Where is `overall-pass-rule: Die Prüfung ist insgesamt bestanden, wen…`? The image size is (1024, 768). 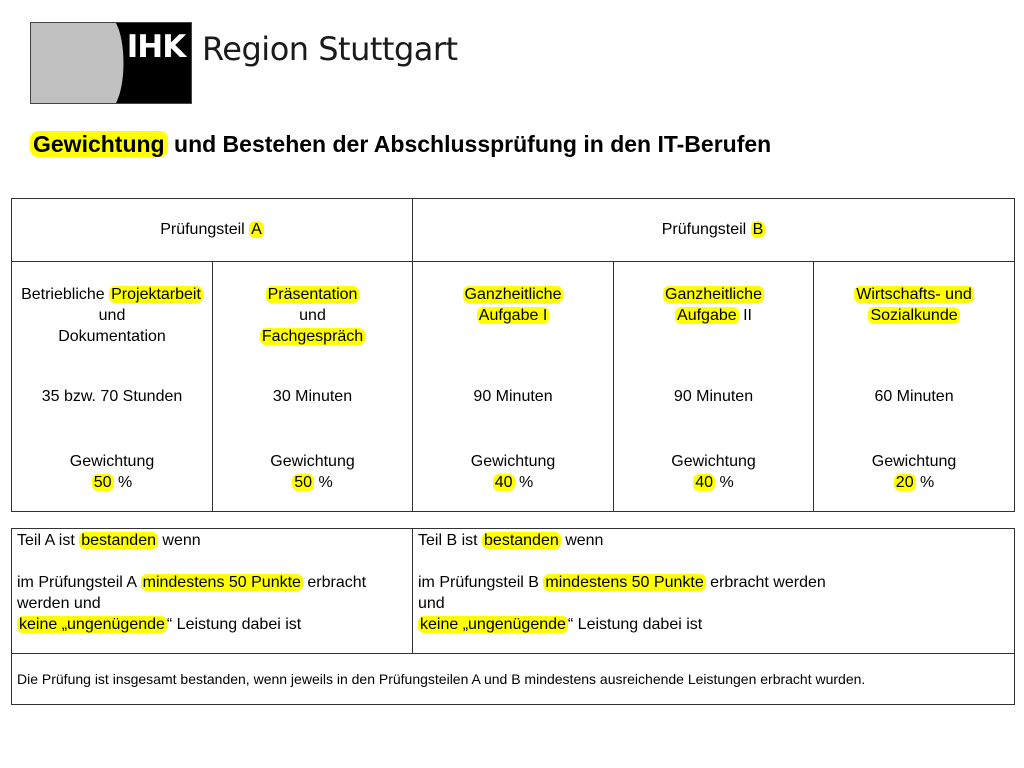
overall-pass-rule: Die Prüfung ist insgesamt bestanden, wen… is located at coordinates (513, 679).